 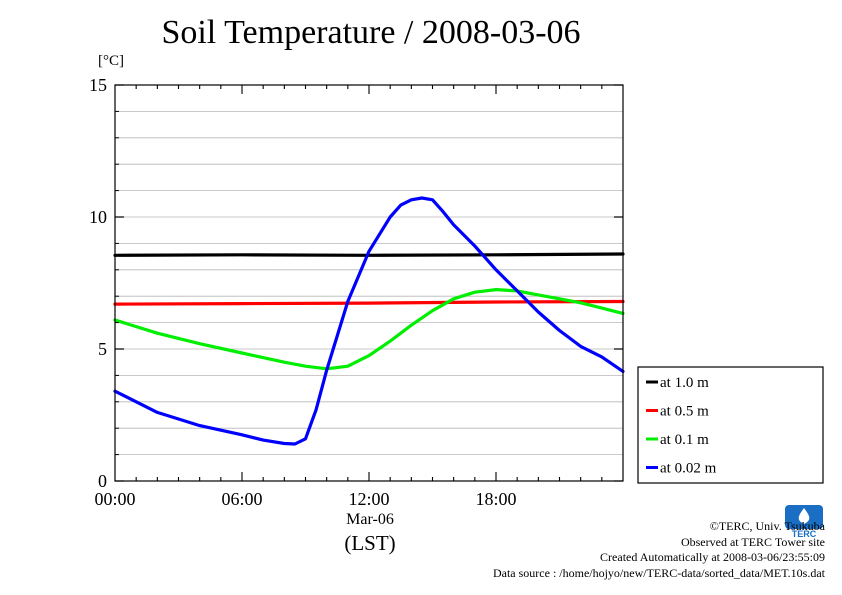 What do you see at coordinates (368, 499) in the screenshot?
I see `x-tick-label: 12:00` at bounding box center [368, 499].